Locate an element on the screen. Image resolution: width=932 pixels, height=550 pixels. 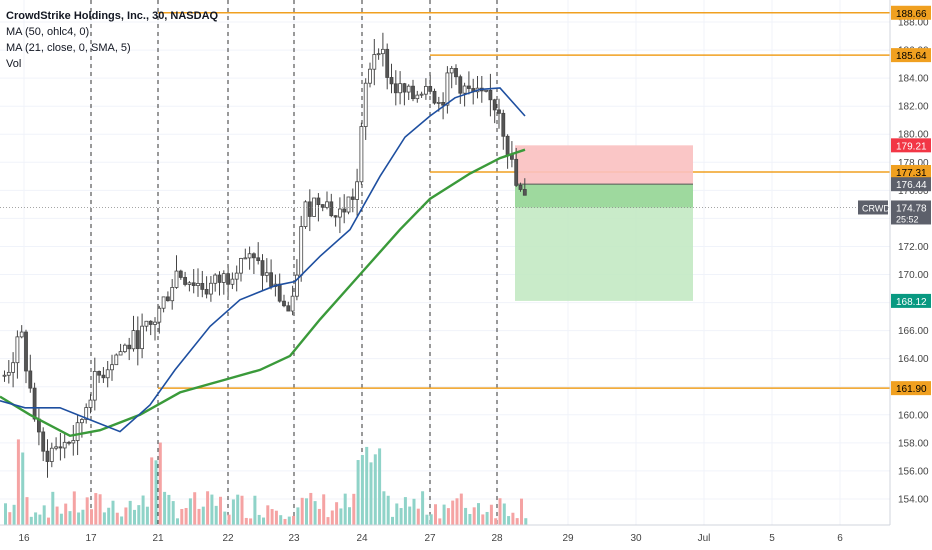
level-price-label: 185.64 is located at coordinates (911, 56).